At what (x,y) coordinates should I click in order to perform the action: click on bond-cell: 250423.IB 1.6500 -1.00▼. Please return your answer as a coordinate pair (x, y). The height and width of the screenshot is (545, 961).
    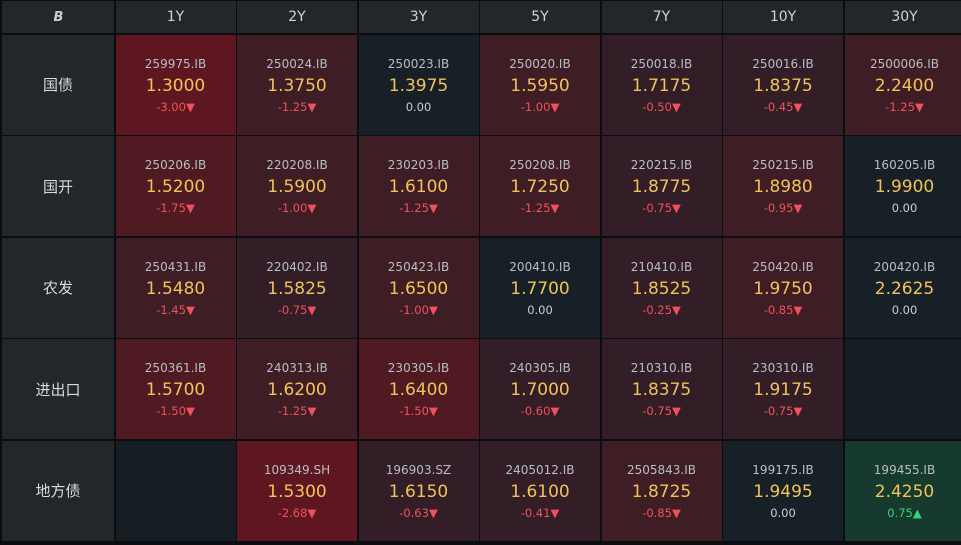
    Looking at the image, I should click on (418, 287).